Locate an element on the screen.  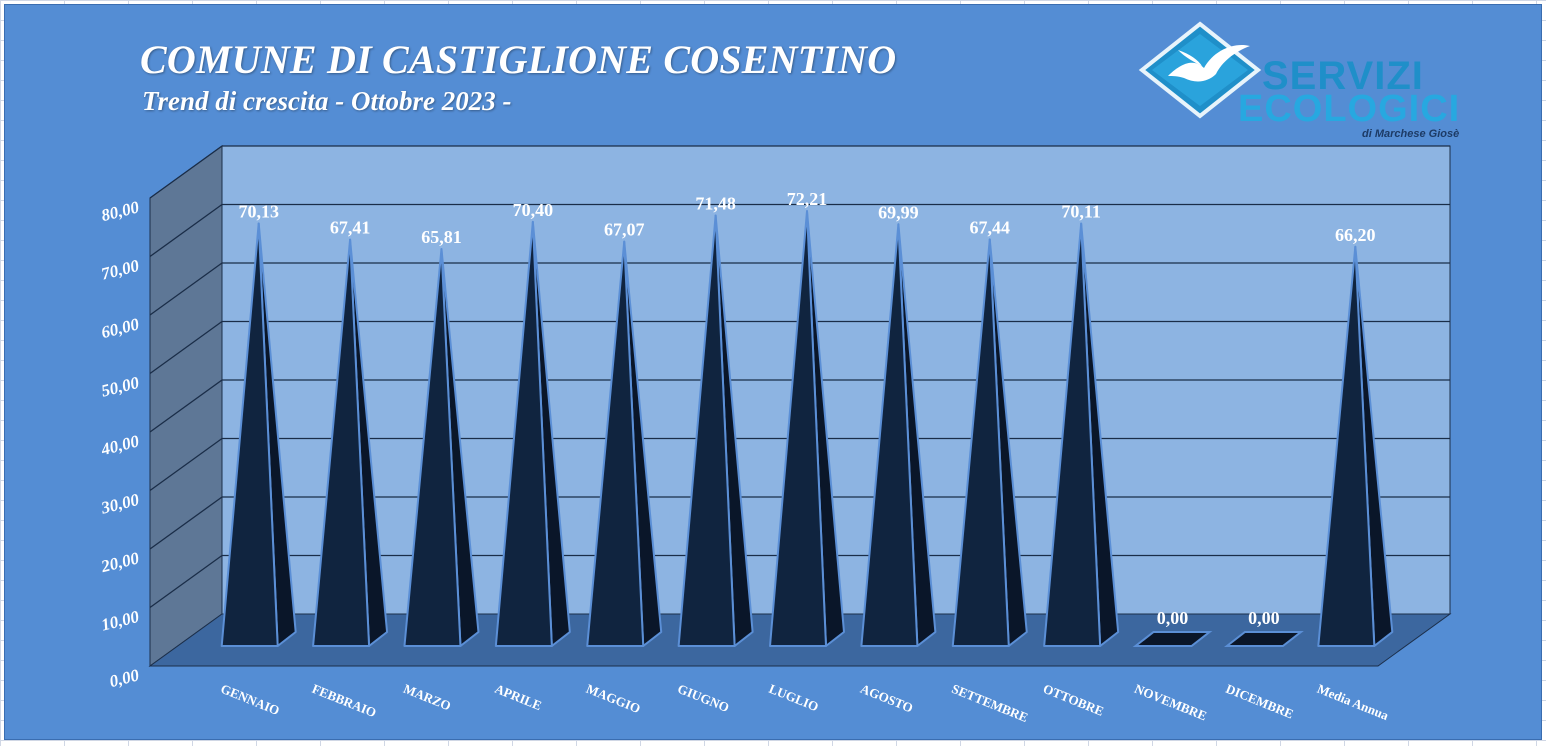
chart-title: COMUNE DI CASTIGLIONE COSENTINO is located at coordinates (518, 59).